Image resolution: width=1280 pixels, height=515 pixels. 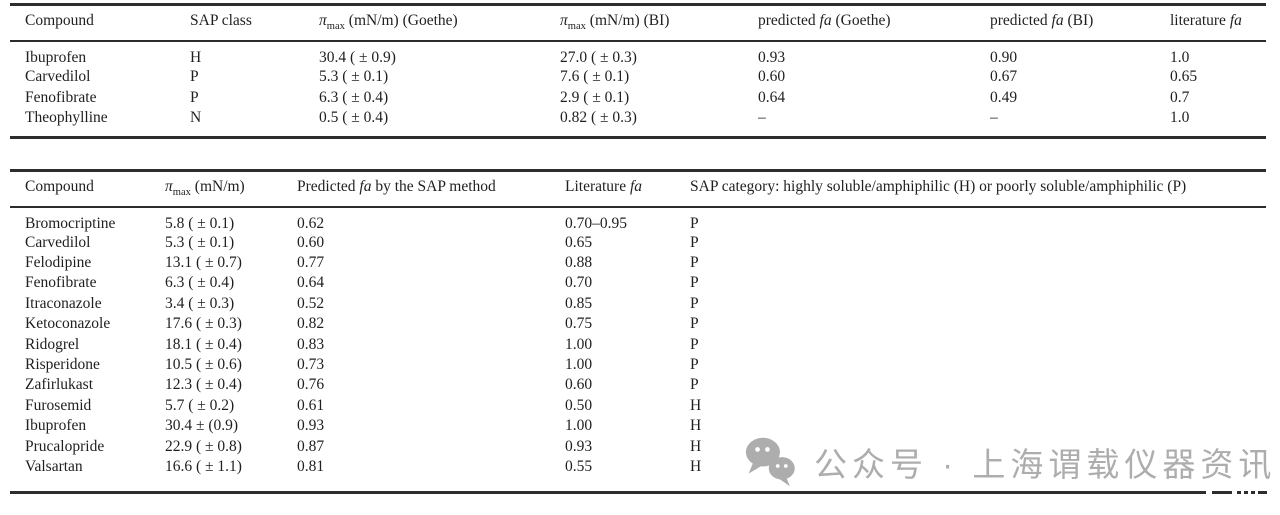 I want to click on cell: 0.82, so click(x=311, y=324).